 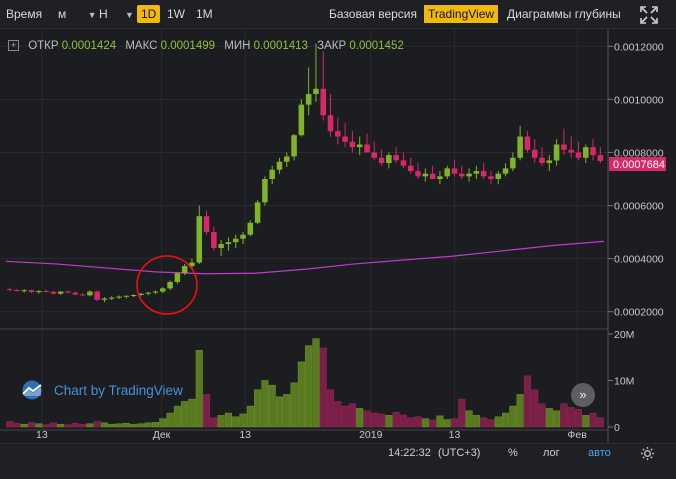 What do you see at coordinates (461, 14) in the screenshot?
I see `tradingview-button: TradingView` at bounding box center [461, 14].